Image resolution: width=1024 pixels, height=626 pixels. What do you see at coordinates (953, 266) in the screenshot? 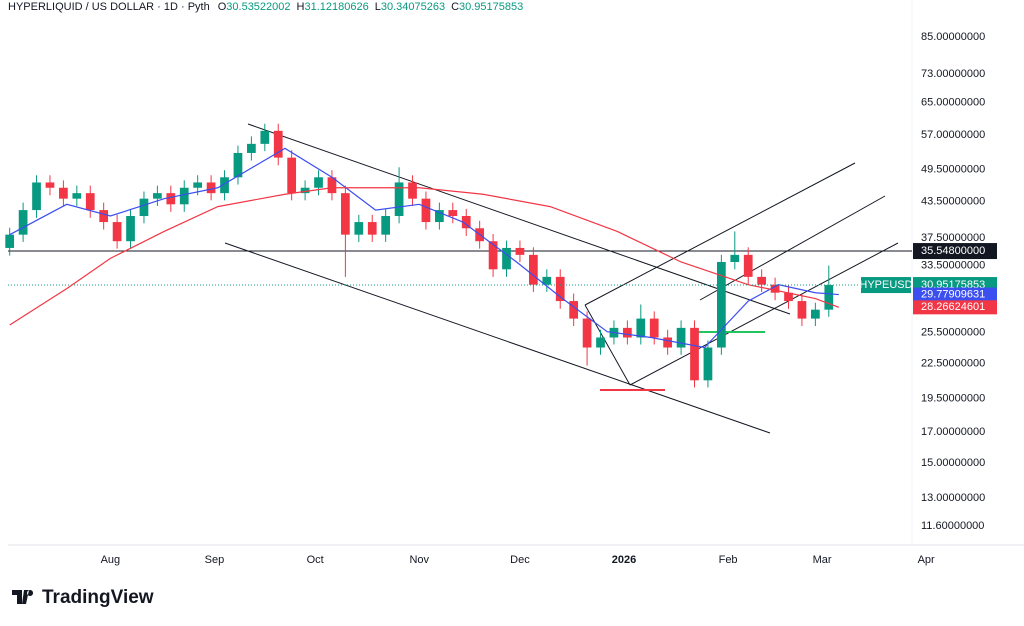
I see `y-tick-label: 33.50000000` at bounding box center [953, 266].